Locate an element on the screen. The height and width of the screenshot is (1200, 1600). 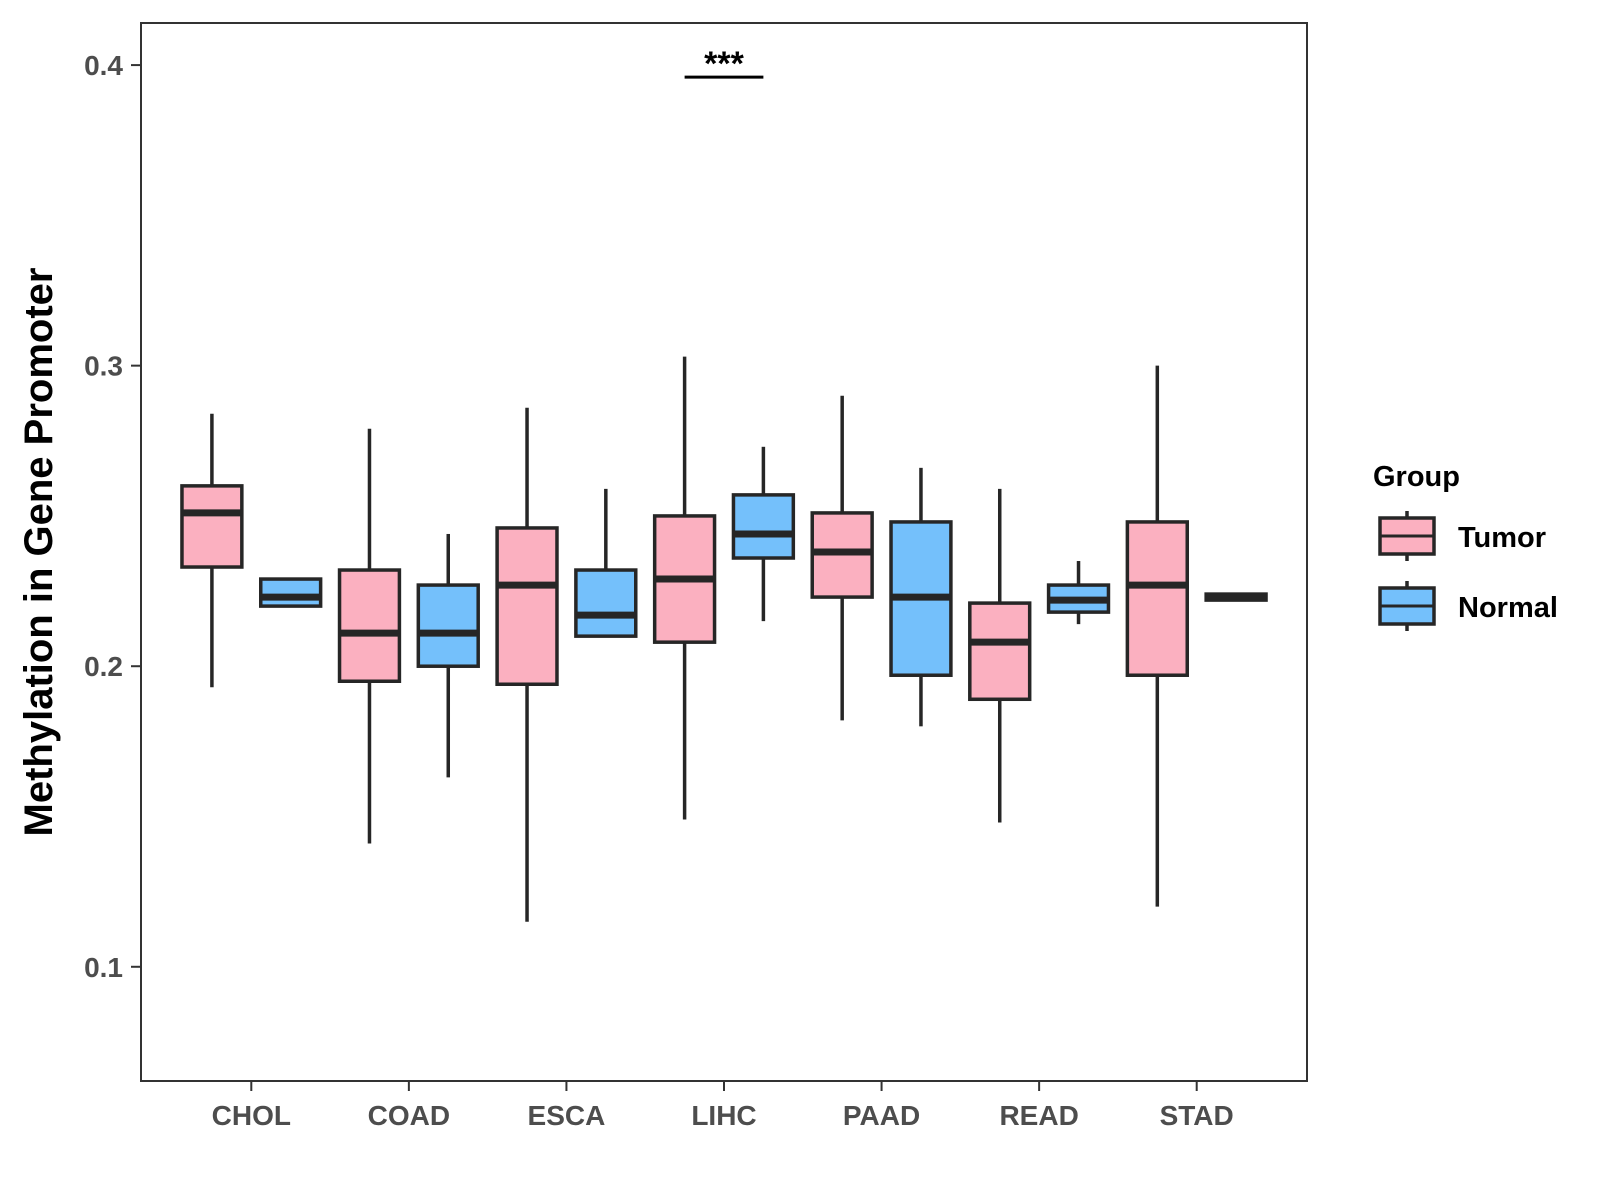
box-tumor-stad is located at coordinates (1157, 636).